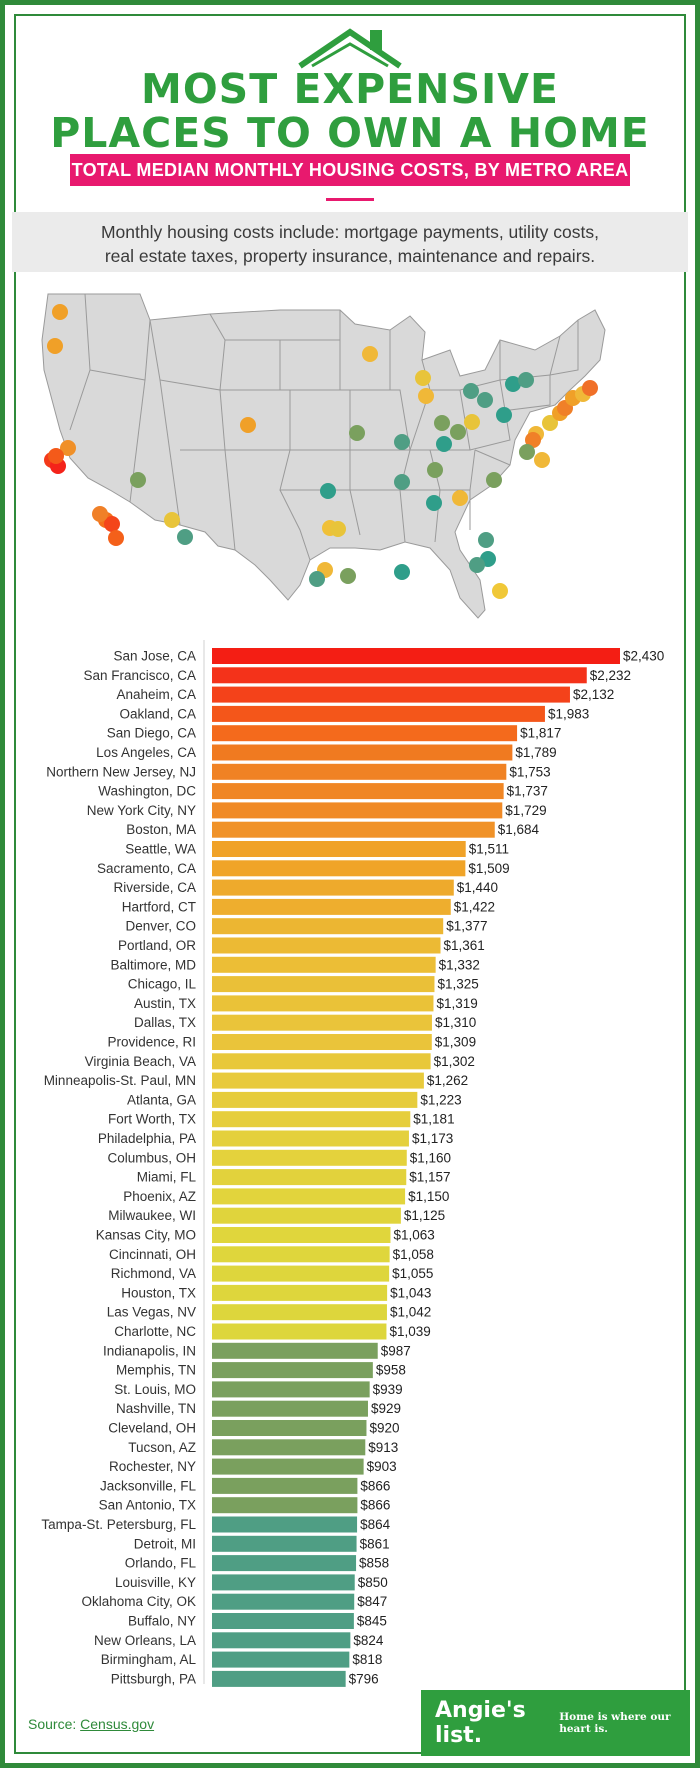  I want to click on bar-category-label: Detroit, MI, so click(165, 1543).